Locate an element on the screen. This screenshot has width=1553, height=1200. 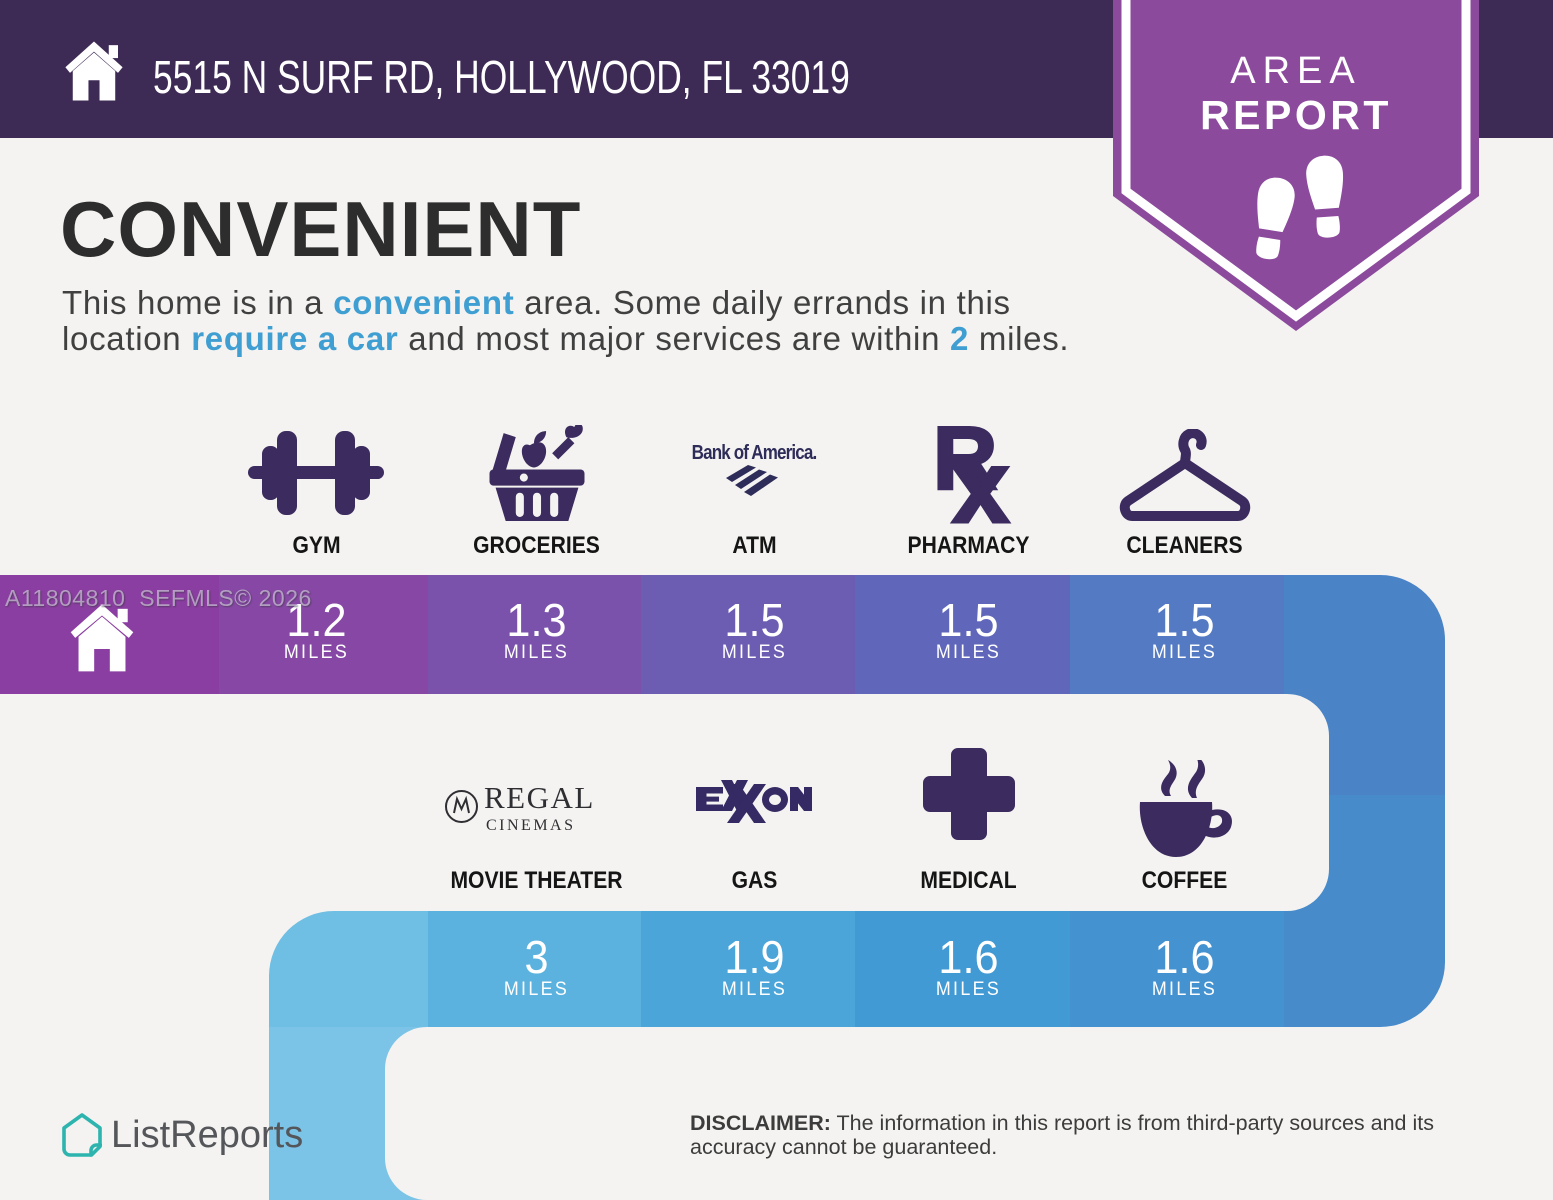
svg-text: REPORT is located at coordinates (1296, 115).